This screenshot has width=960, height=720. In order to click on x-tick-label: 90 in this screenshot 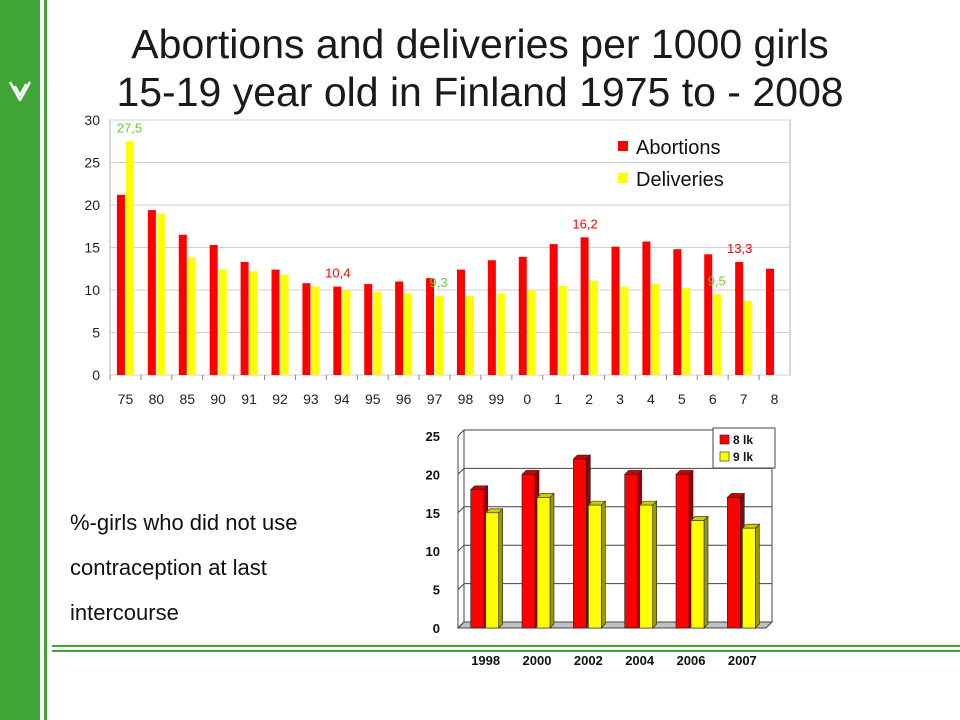, I will do `click(218, 399)`.